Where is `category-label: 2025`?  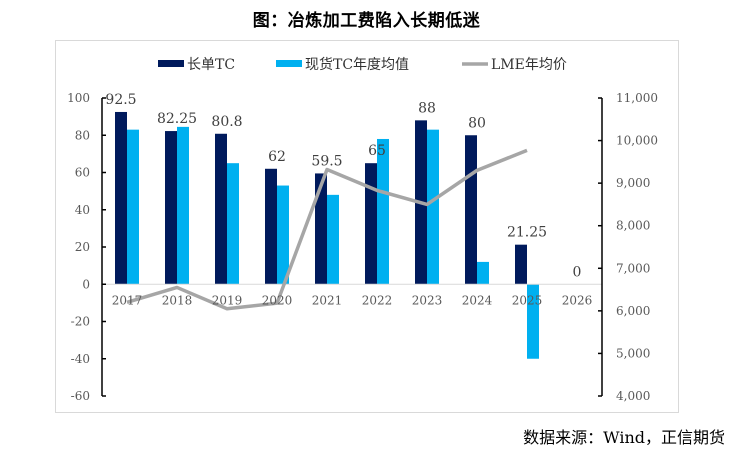
category-label: 2025 is located at coordinates (527, 300).